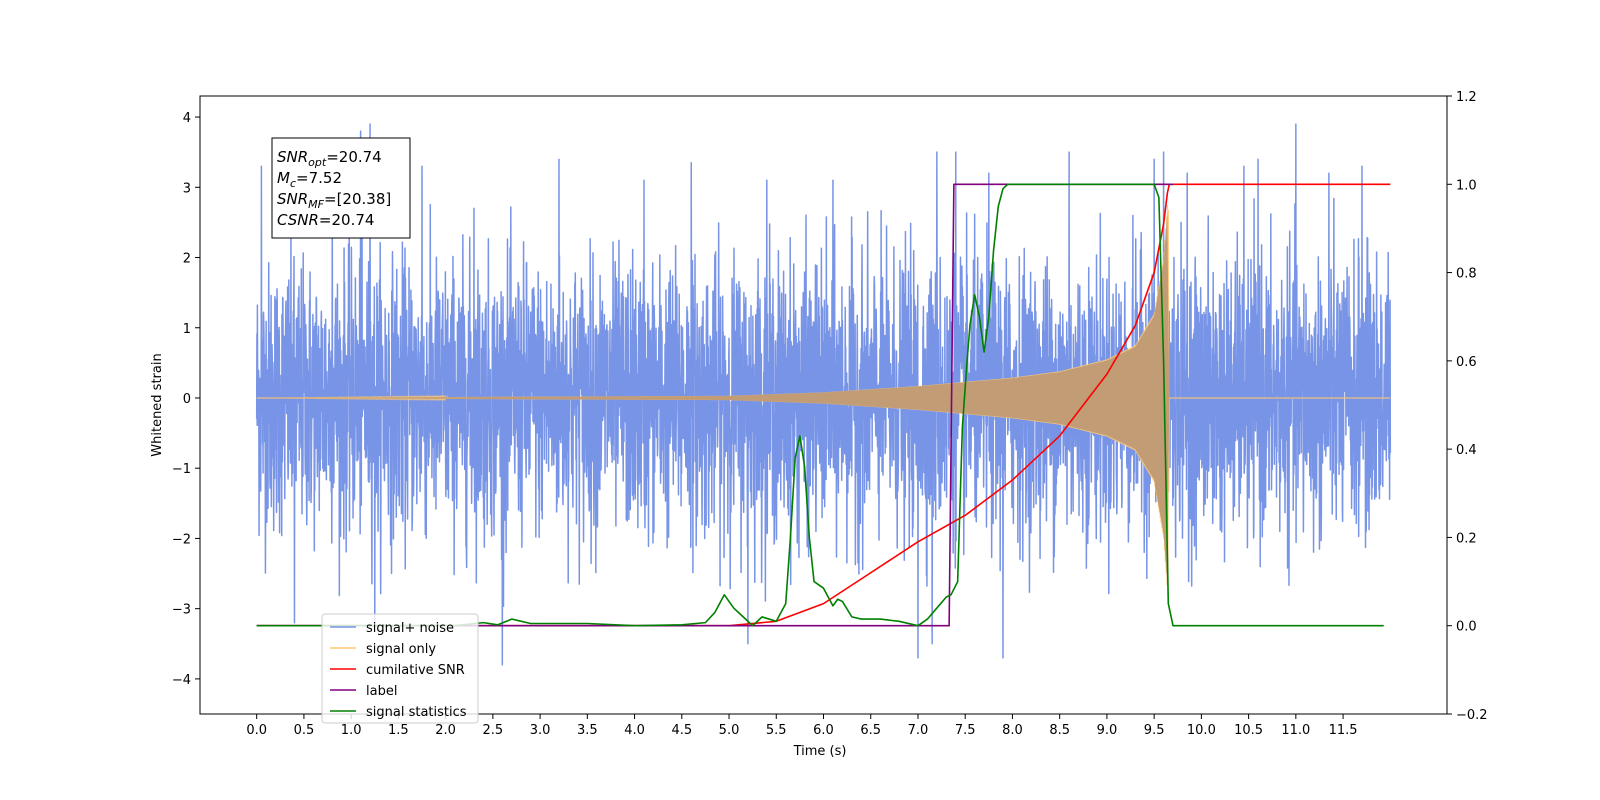 The width and height of the screenshot is (1600, 800). I want to click on legend-entry: signal+ noise, so click(410, 628).